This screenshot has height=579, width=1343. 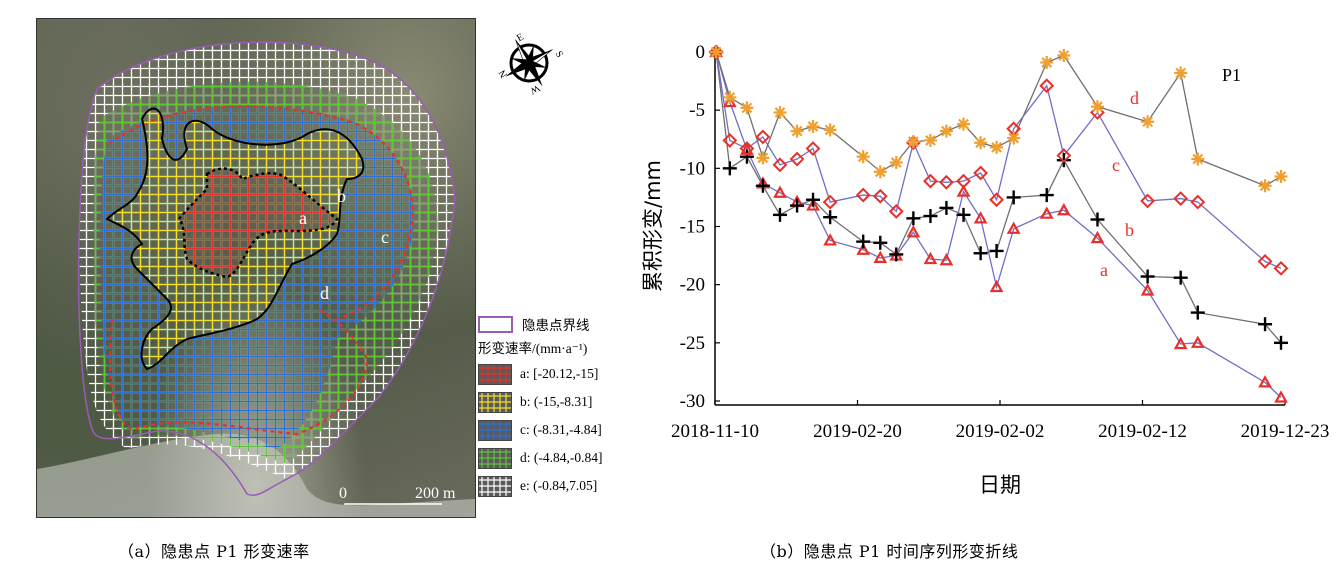 I want to click on y-tick-label: -30, so click(x=692, y=401).